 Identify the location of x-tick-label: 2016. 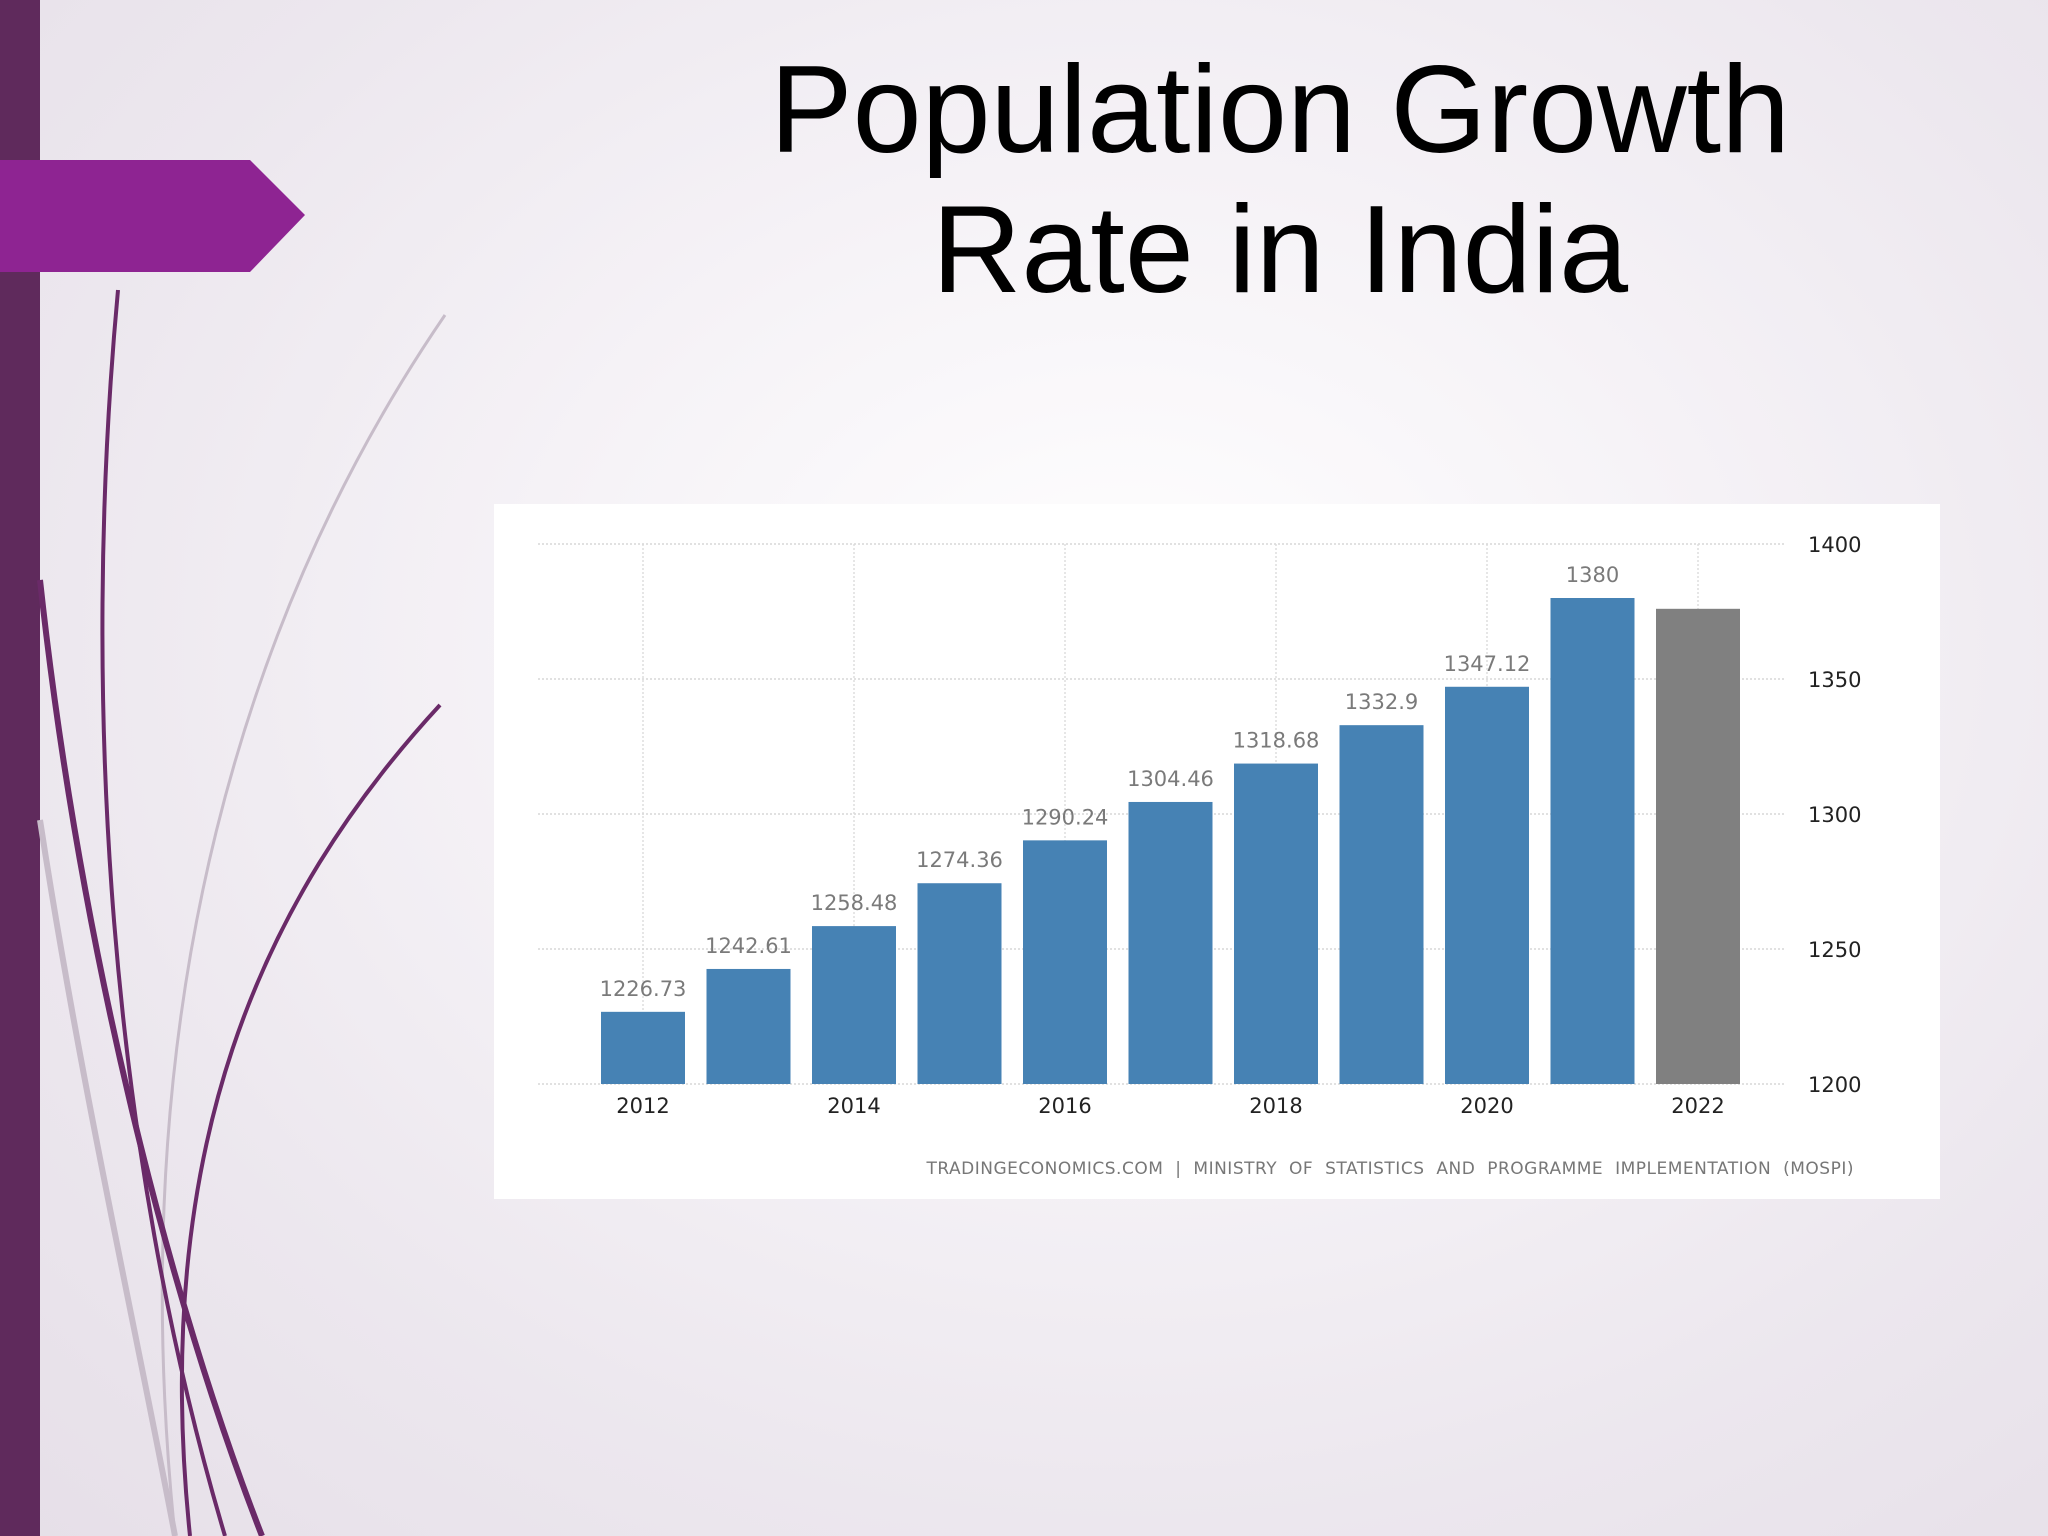
(1064, 1106).